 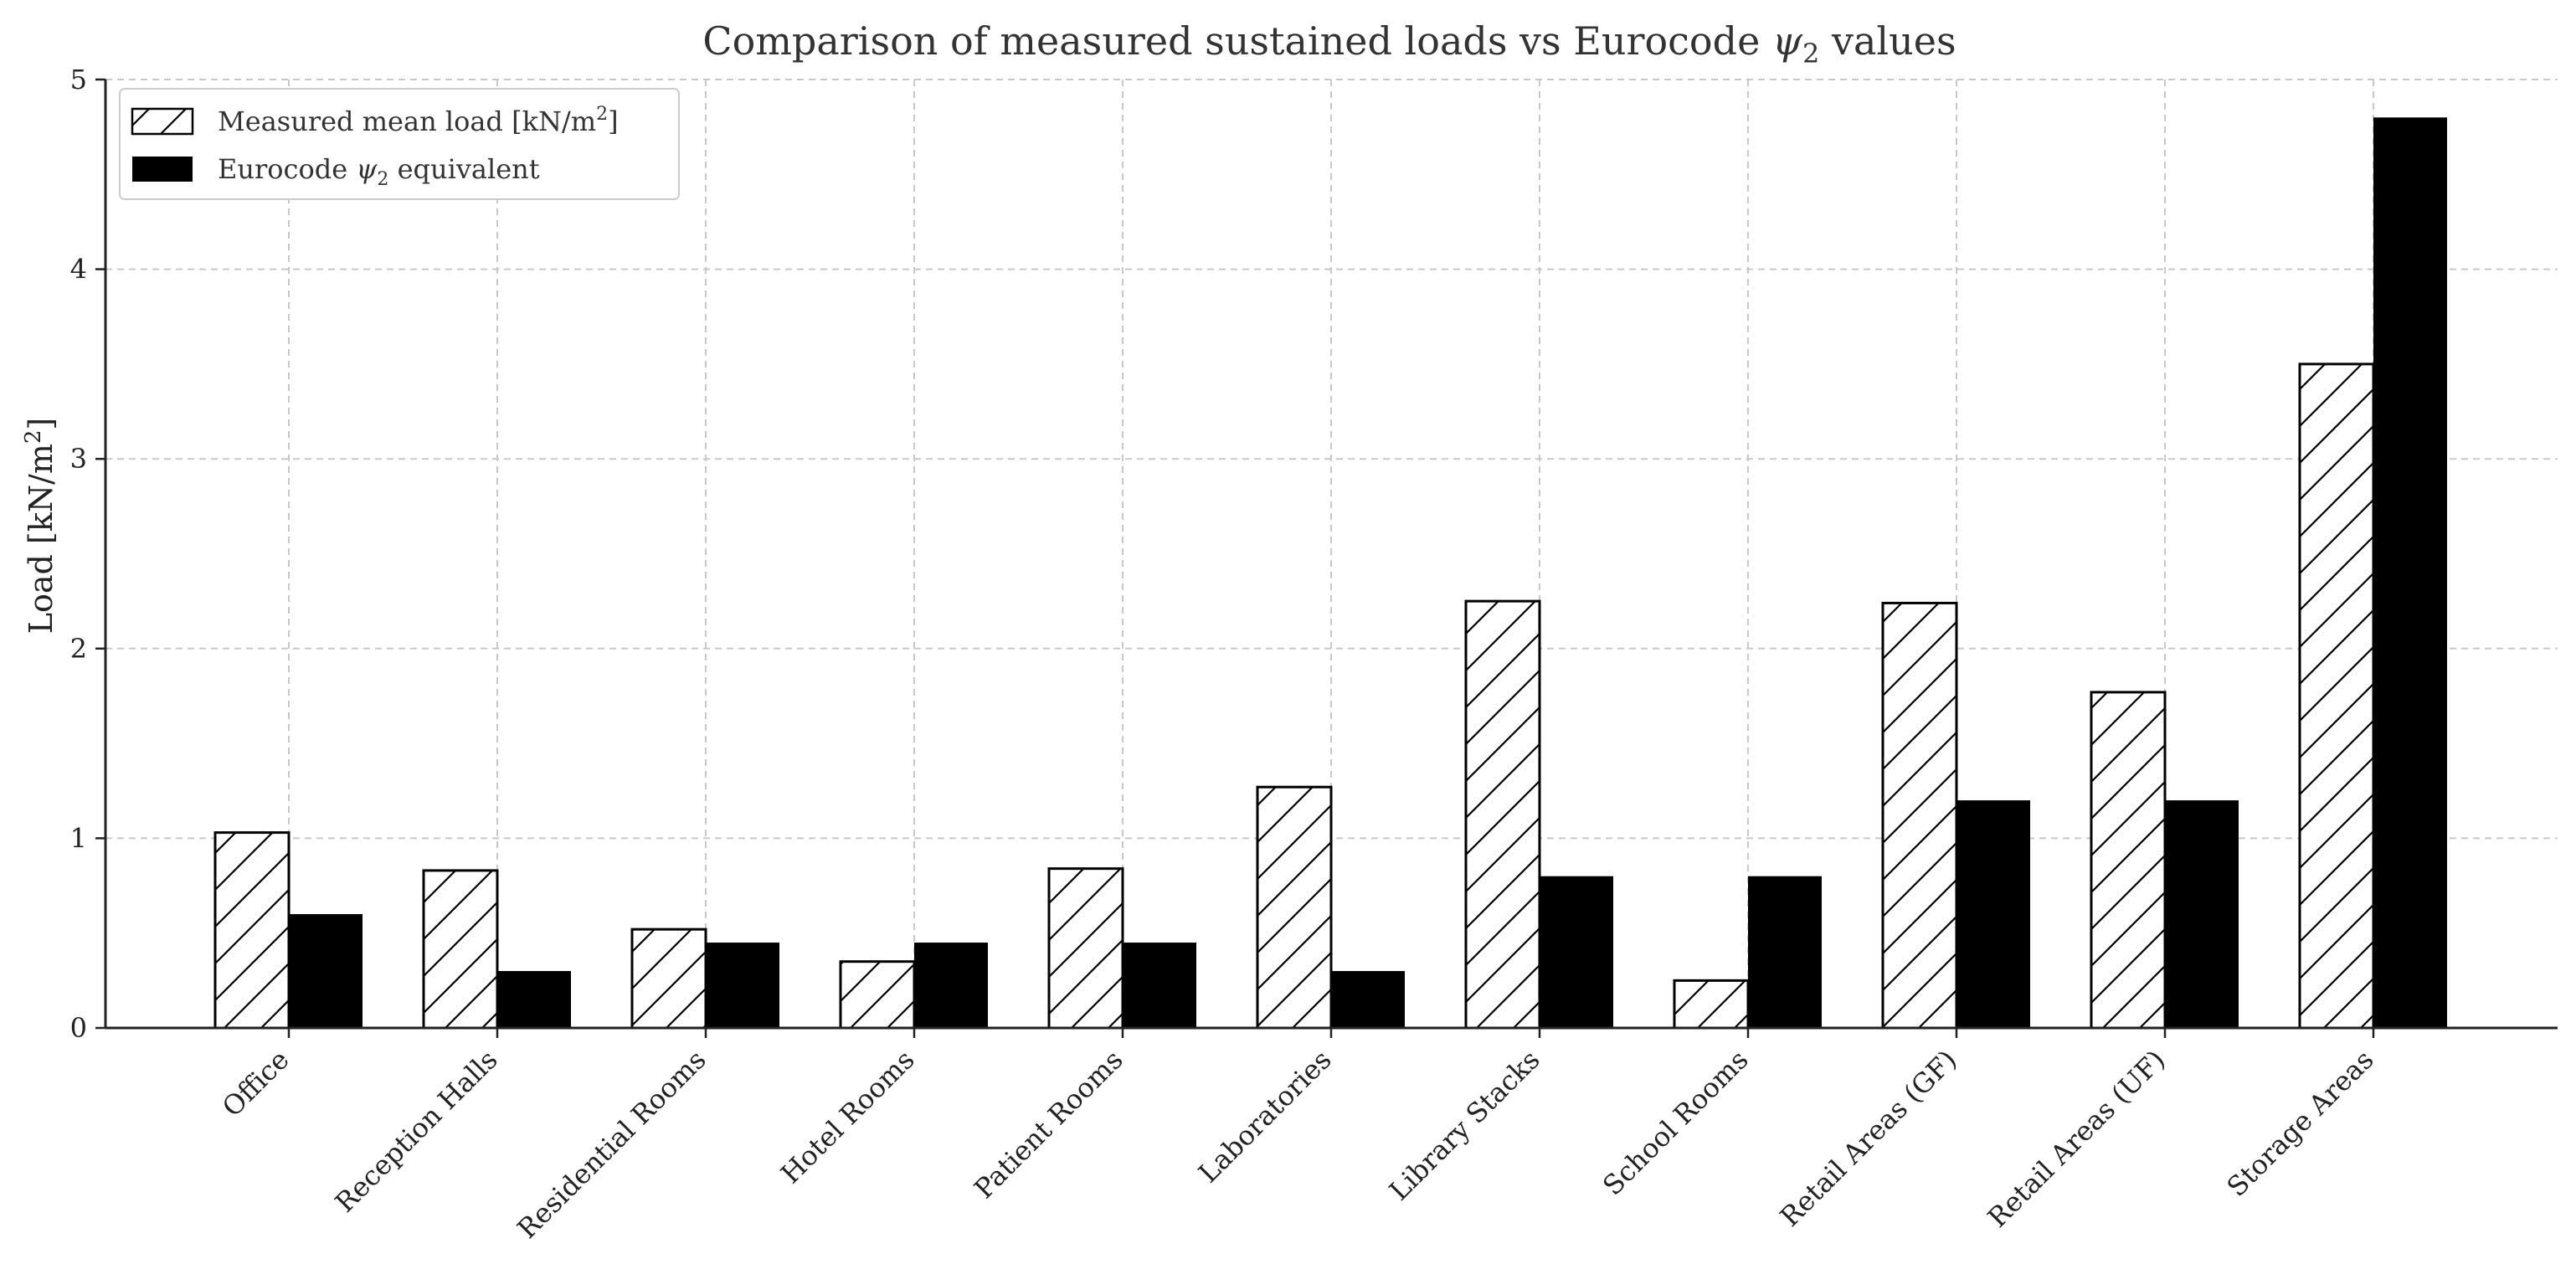 What do you see at coordinates (163, 169) in the screenshot?
I see `legend-swatch-eurocode` at bounding box center [163, 169].